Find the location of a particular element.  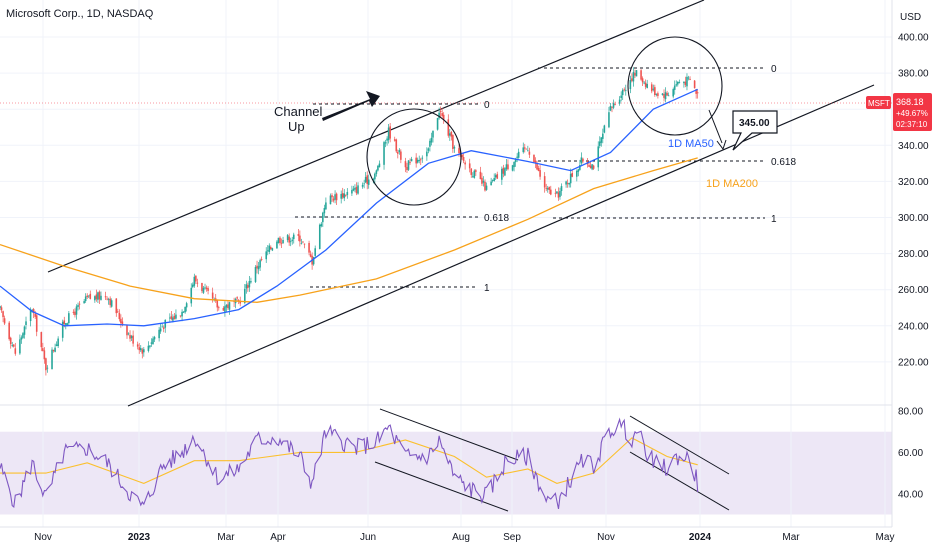

rsi-tick-label: 60.00 is located at coordinates (910, 453).